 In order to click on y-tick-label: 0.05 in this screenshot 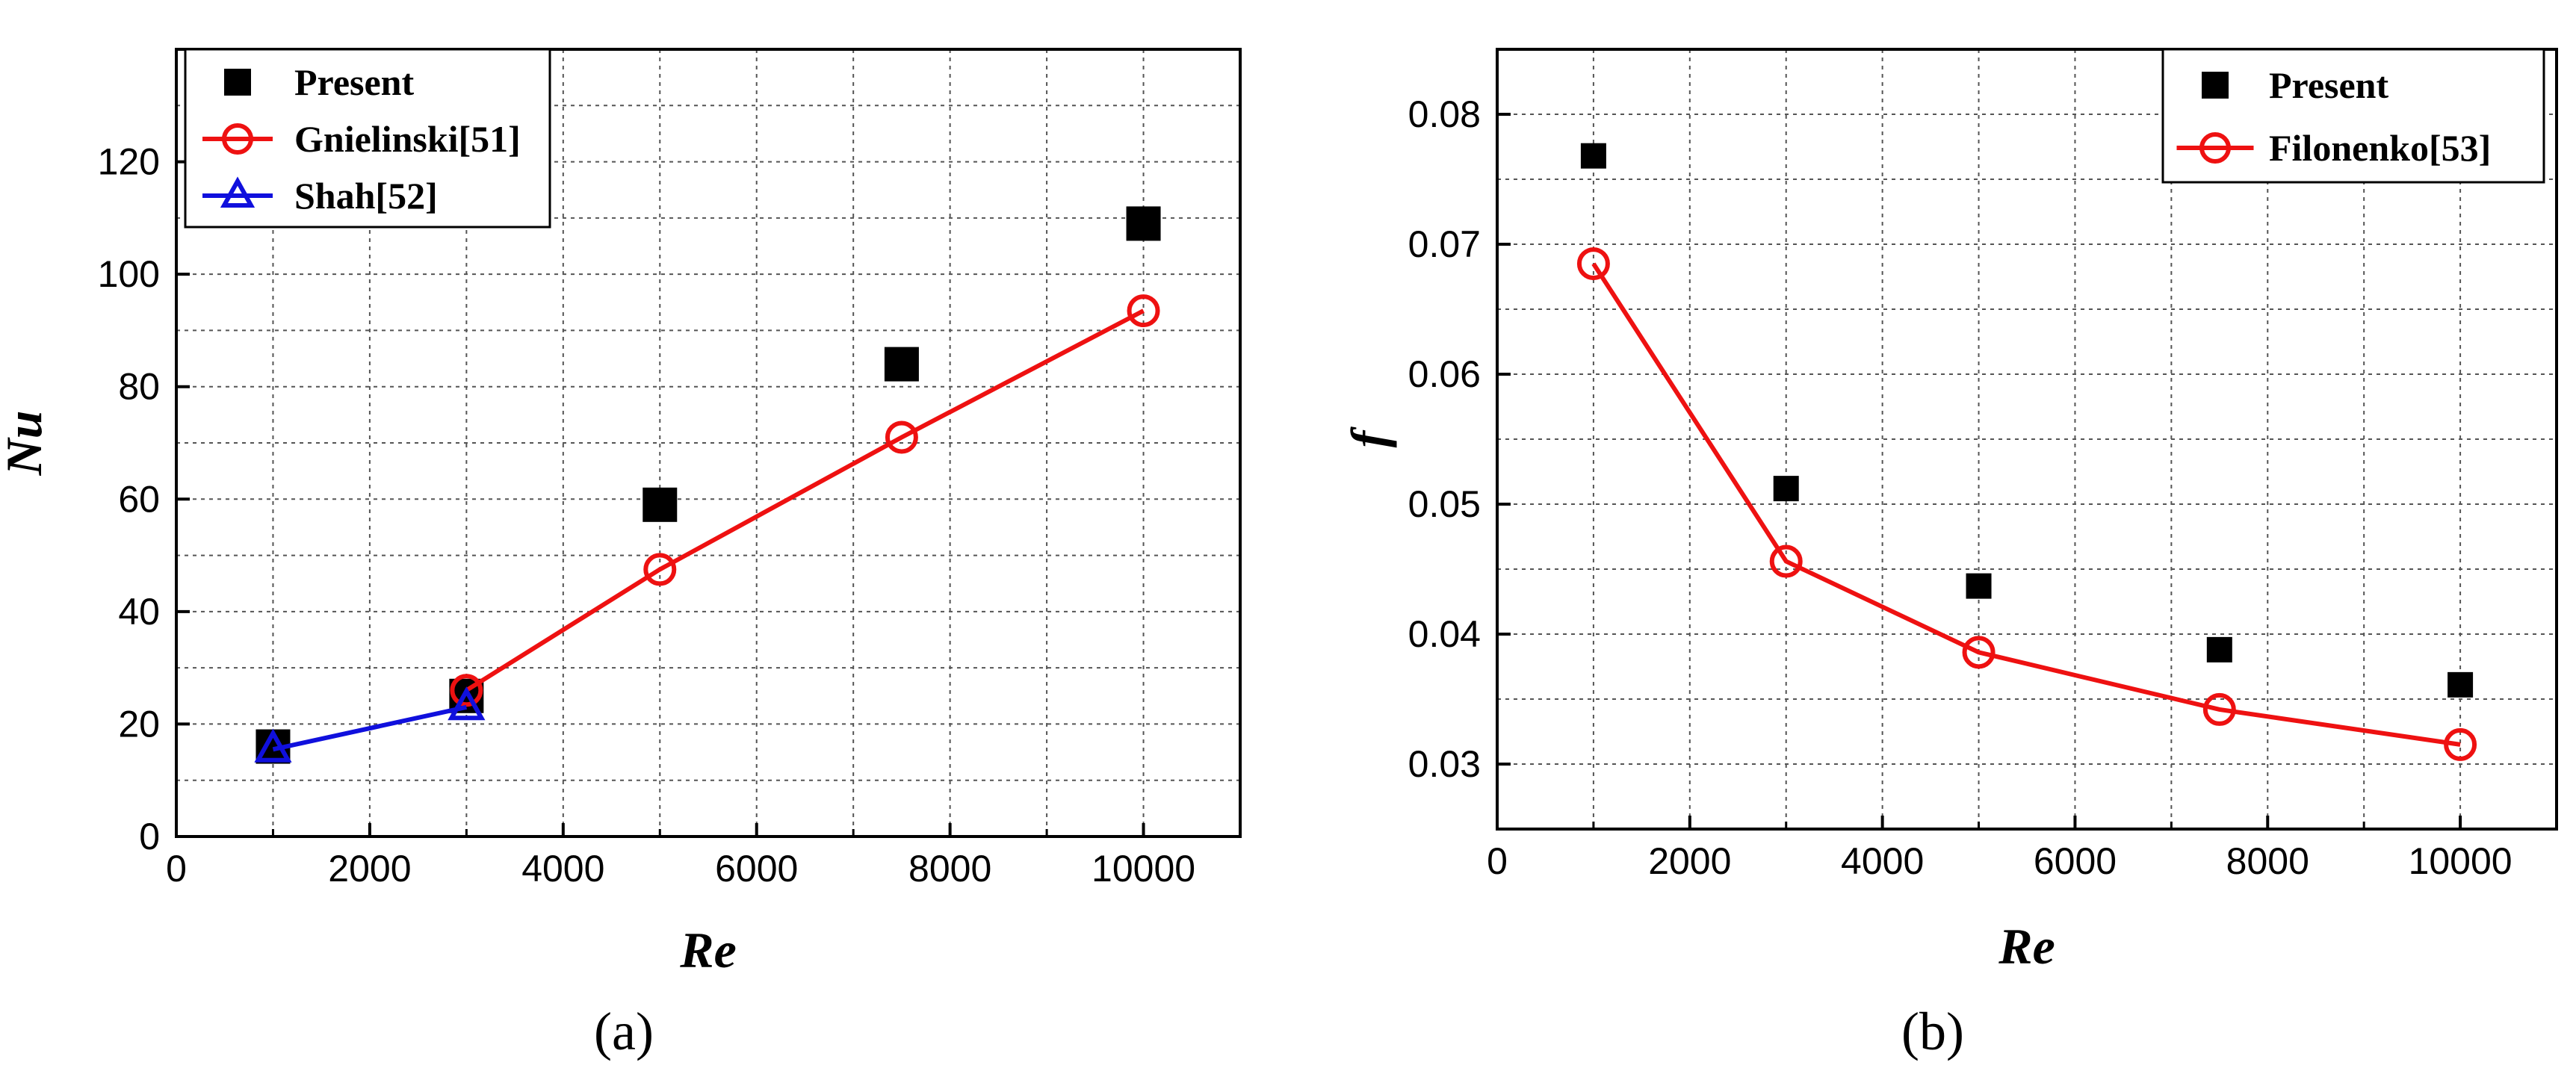, I will do `click(1444, 504)`.